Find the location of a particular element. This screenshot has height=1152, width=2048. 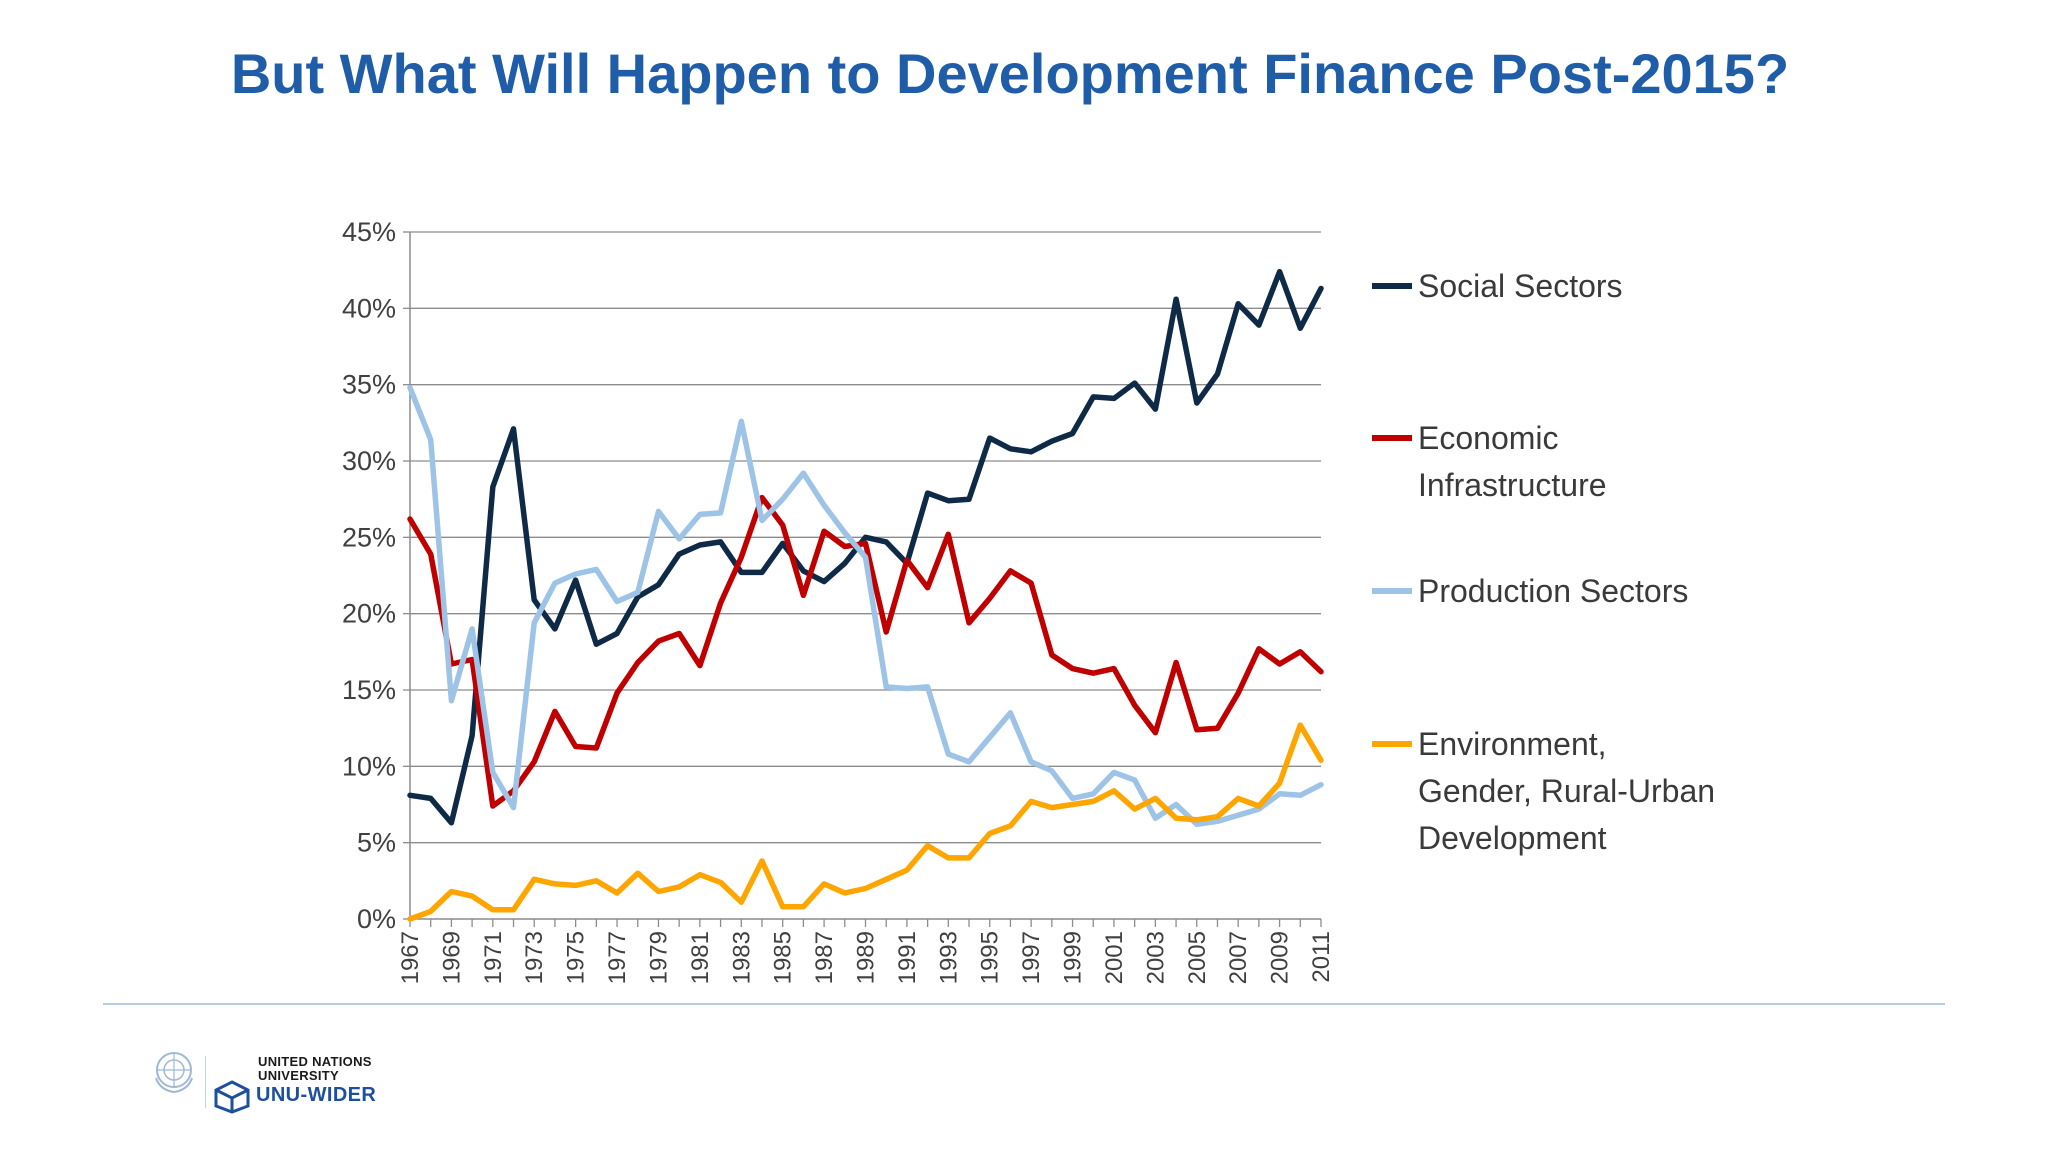

legend-label: Economic is located at coordinates (1488, 438).